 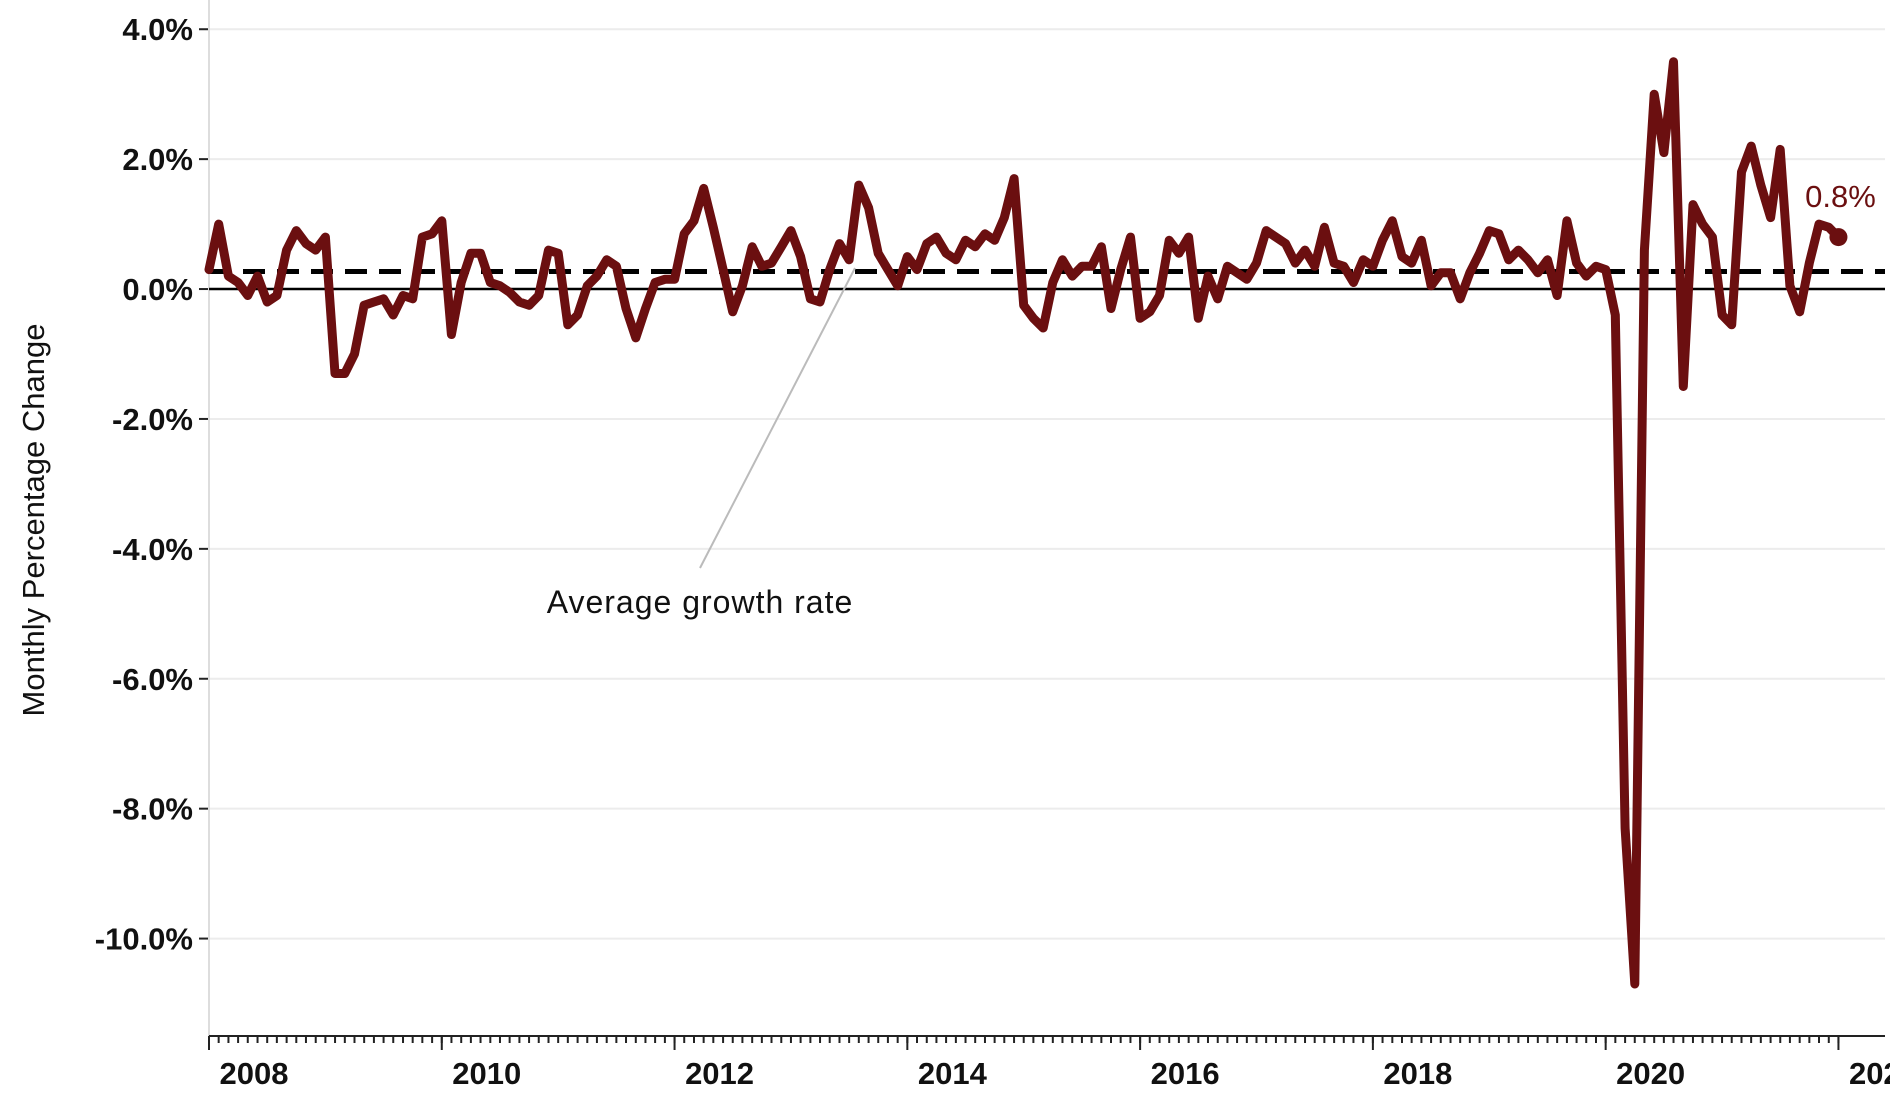 What do you see at coordinates (152, 419) in the screenshot?
I see `y-tick-label: -2.0%` at bounding box center [152, 419].